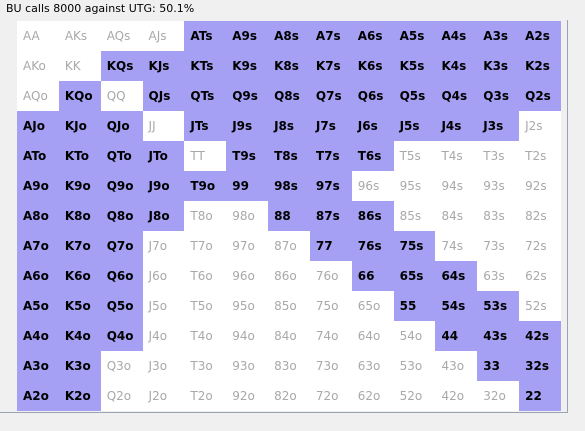 The height and width of the screenshot is (431, 585). I want to click on hand-cell-a4o: A4o, so click(38, 336).